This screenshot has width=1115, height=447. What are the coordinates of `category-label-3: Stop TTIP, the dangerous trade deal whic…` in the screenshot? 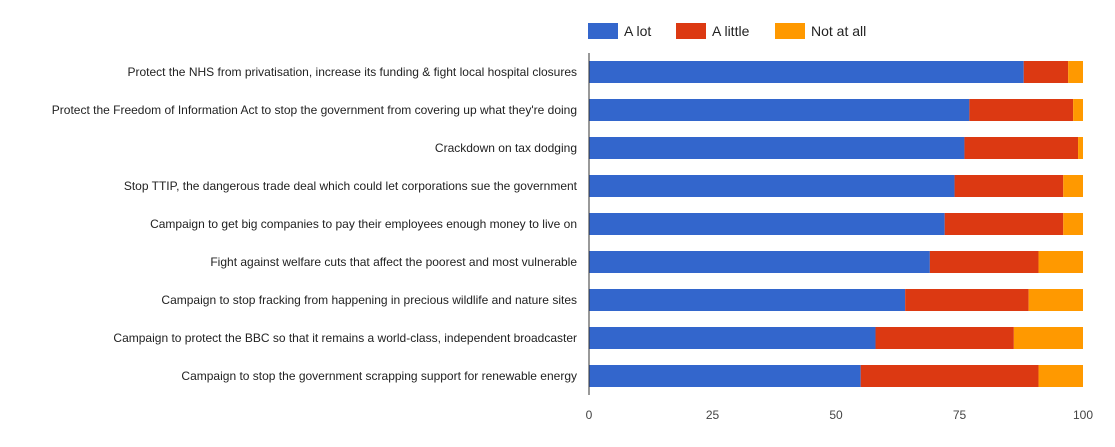 It's located at (351, 186).